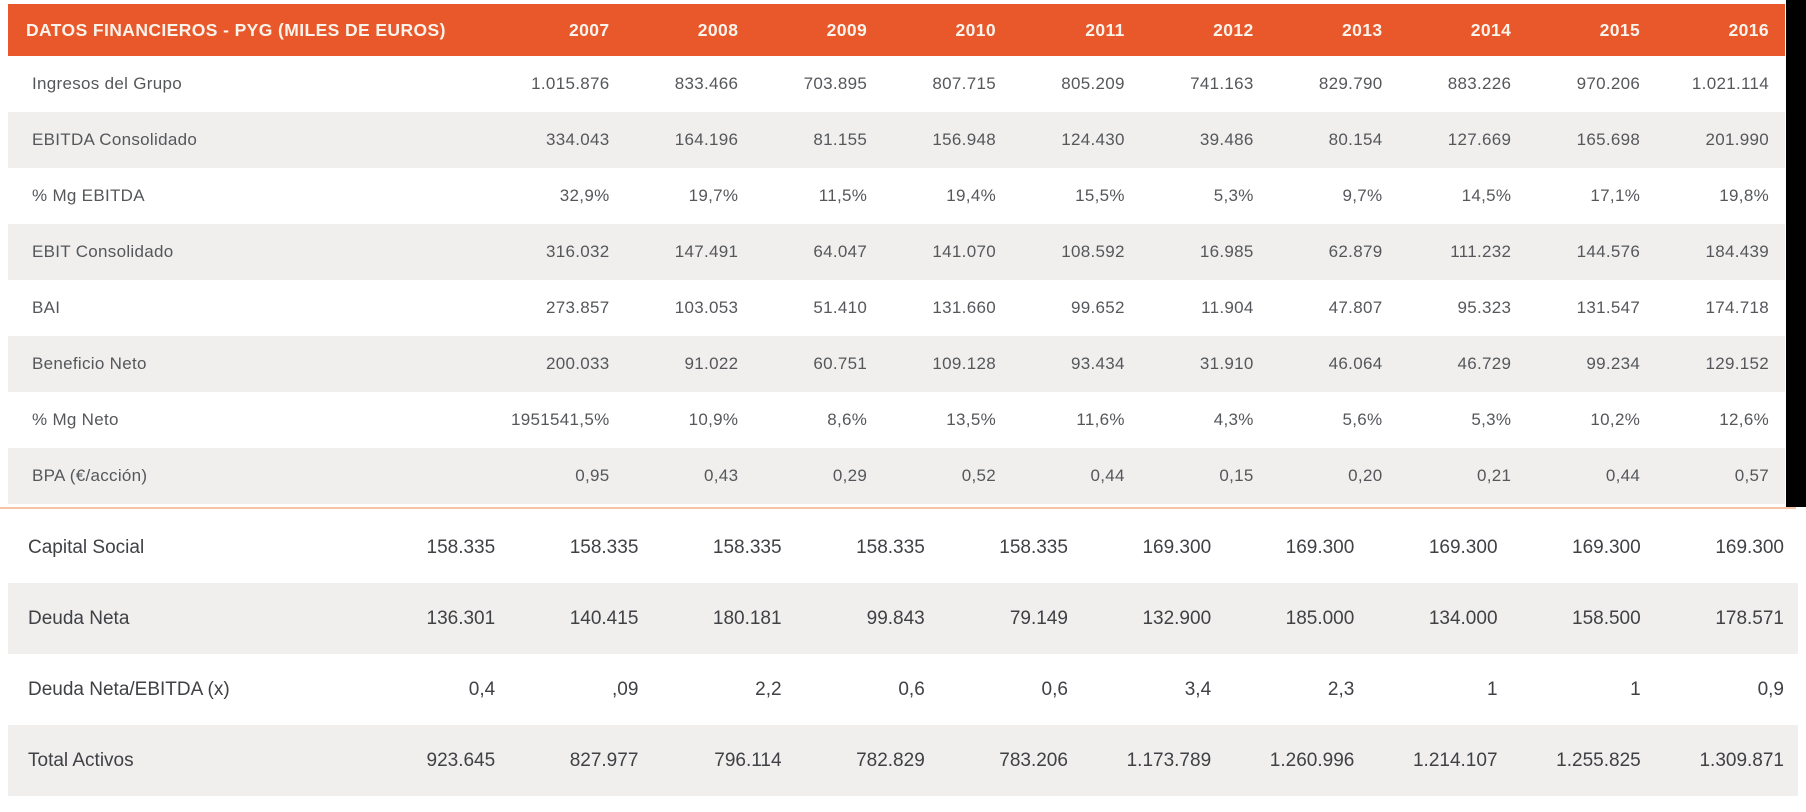 The height and width of the screenshot is (812, 1806). I want to click on value-cell: 165.698, so click(1608, 139).